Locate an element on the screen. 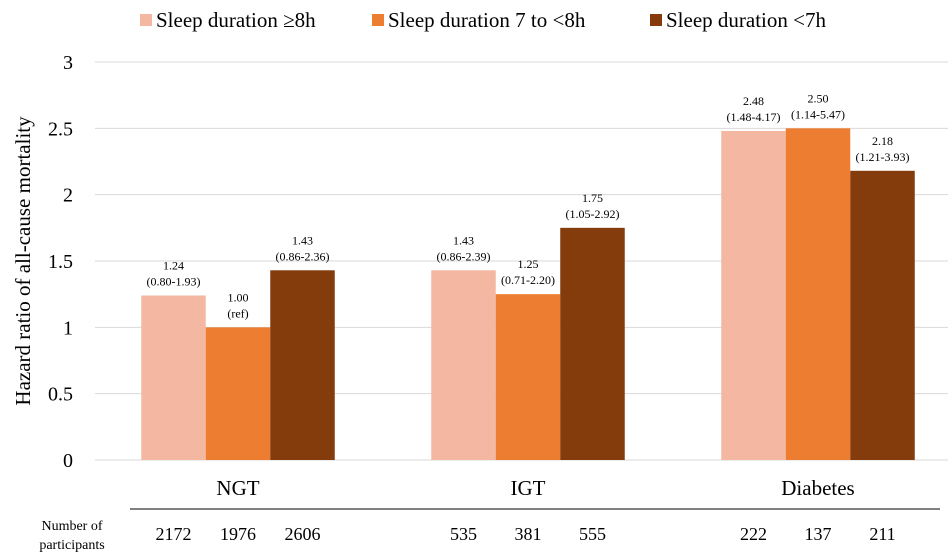  y-tick-label: 3 is located at coordinates (68, 63).